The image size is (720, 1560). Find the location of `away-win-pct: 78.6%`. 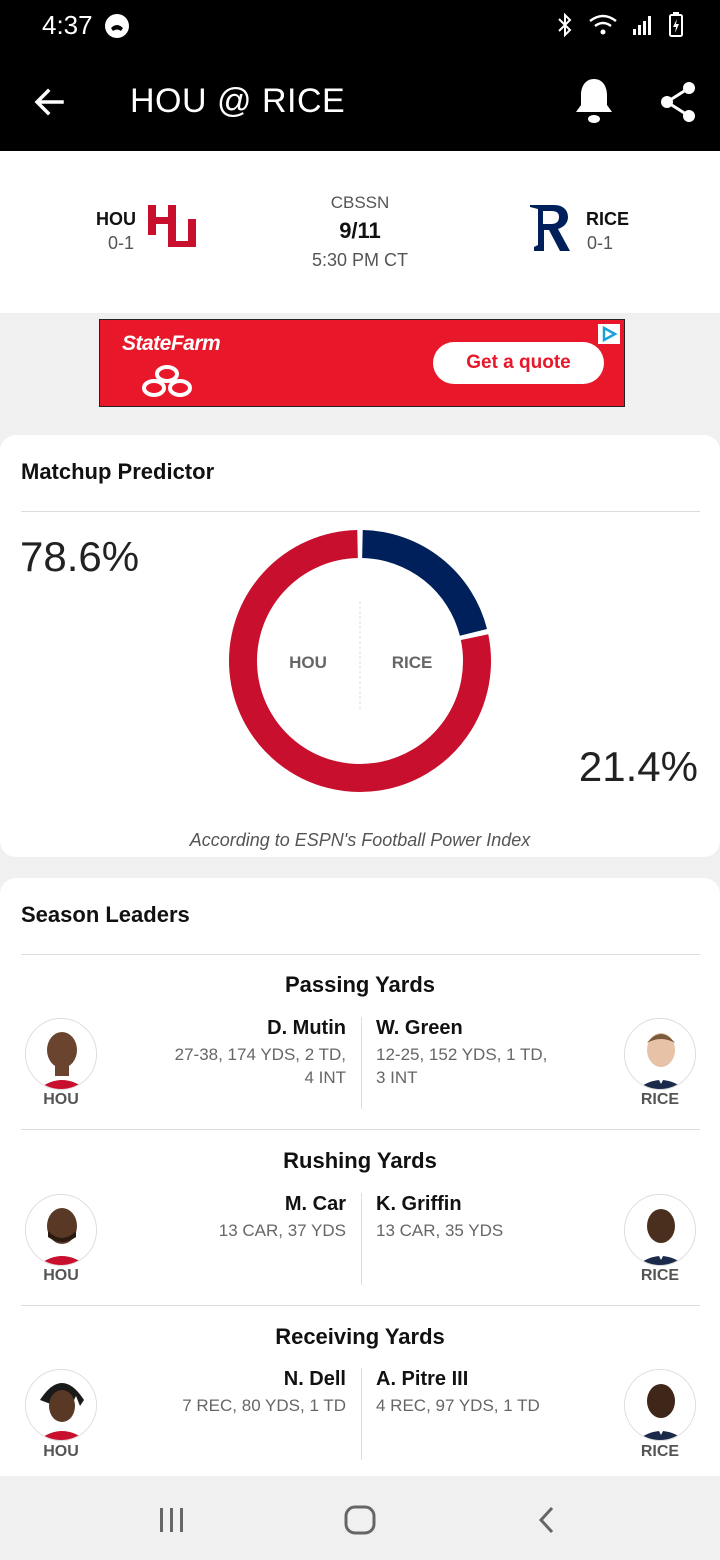

away-win-pct: 78.6% is located at coordinates (80, 556).